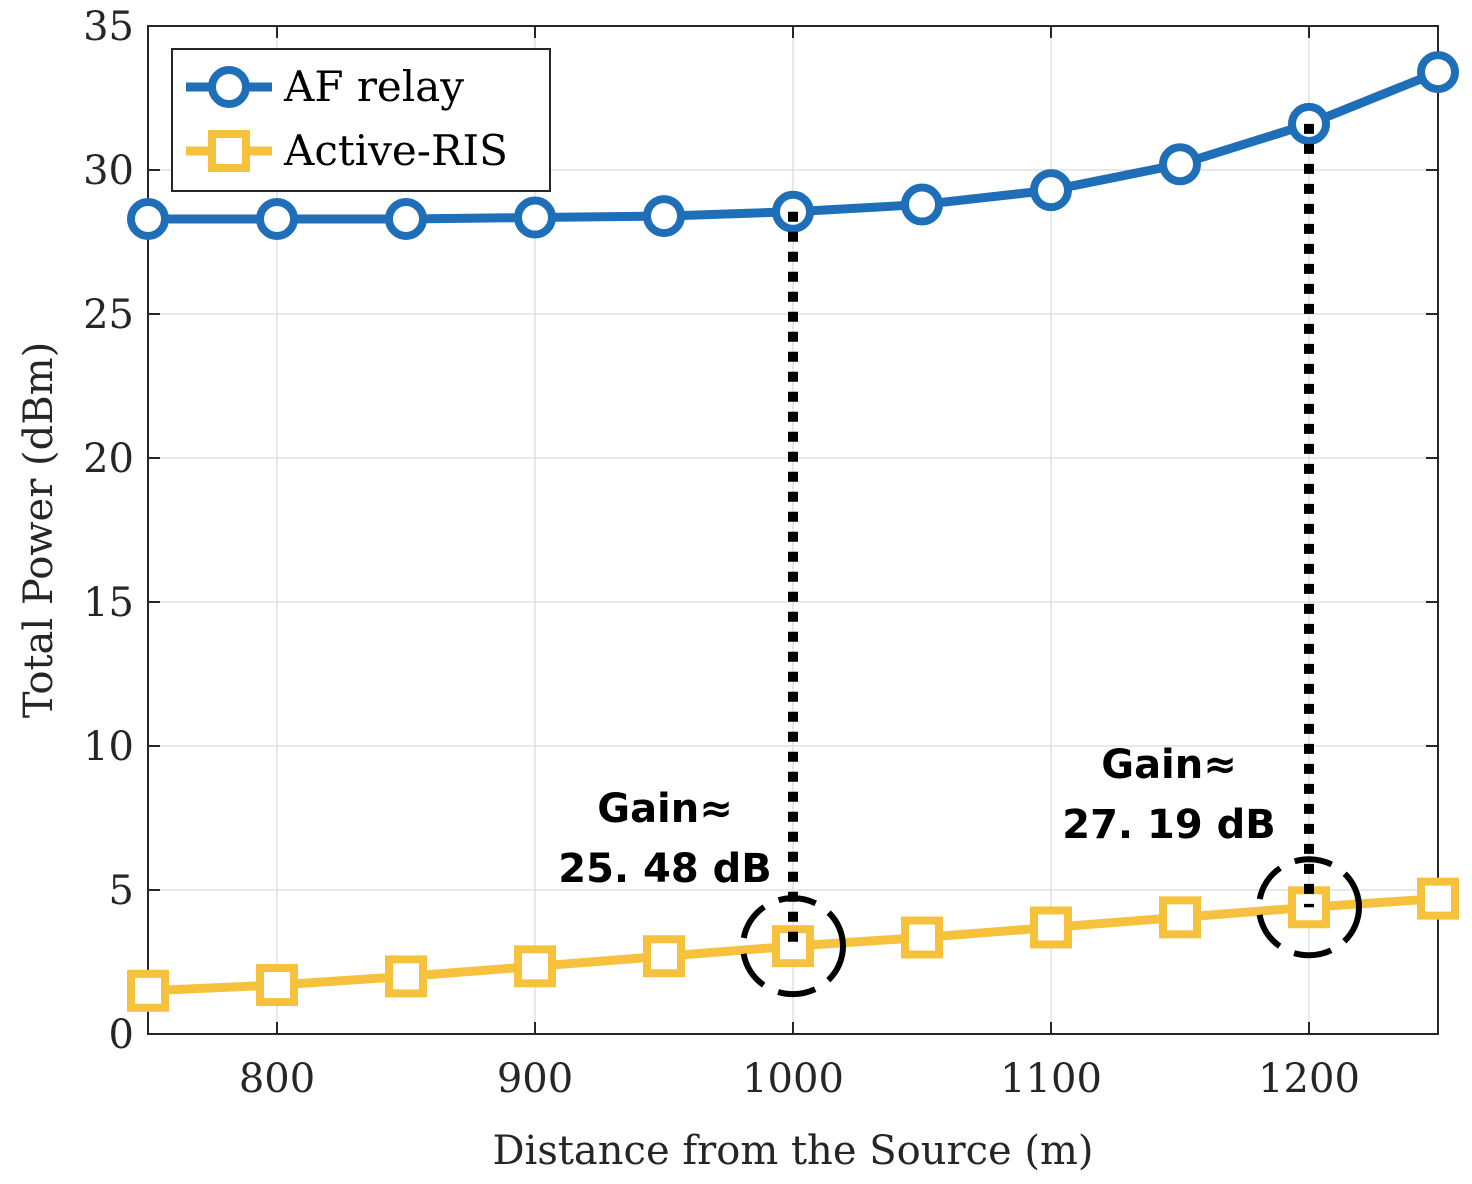 Image resolution: width=1472 pixels, height=1184 pixels. What do you see at coordinates (121, 891) in the screenshot?
I see `y-tick-label: 5` at bounding box center [121, 891].